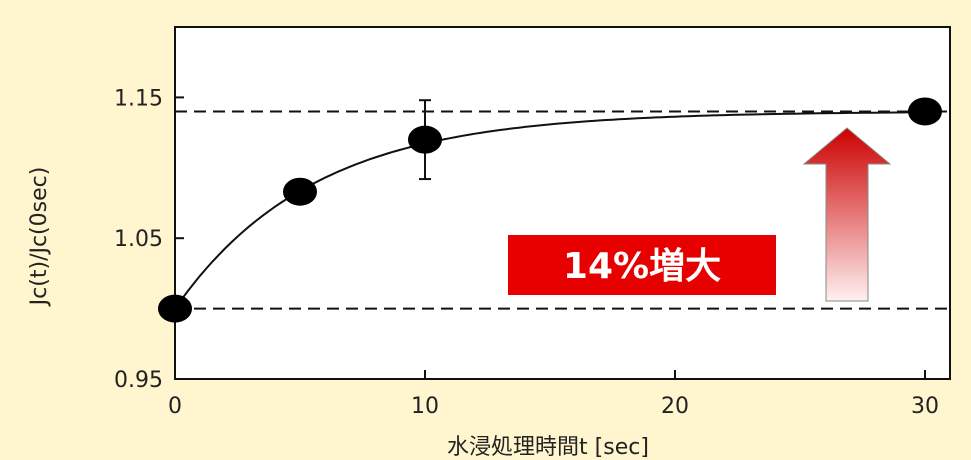 The image size is (971, 460). I want to click on increase-arrow, so click(847, 214).